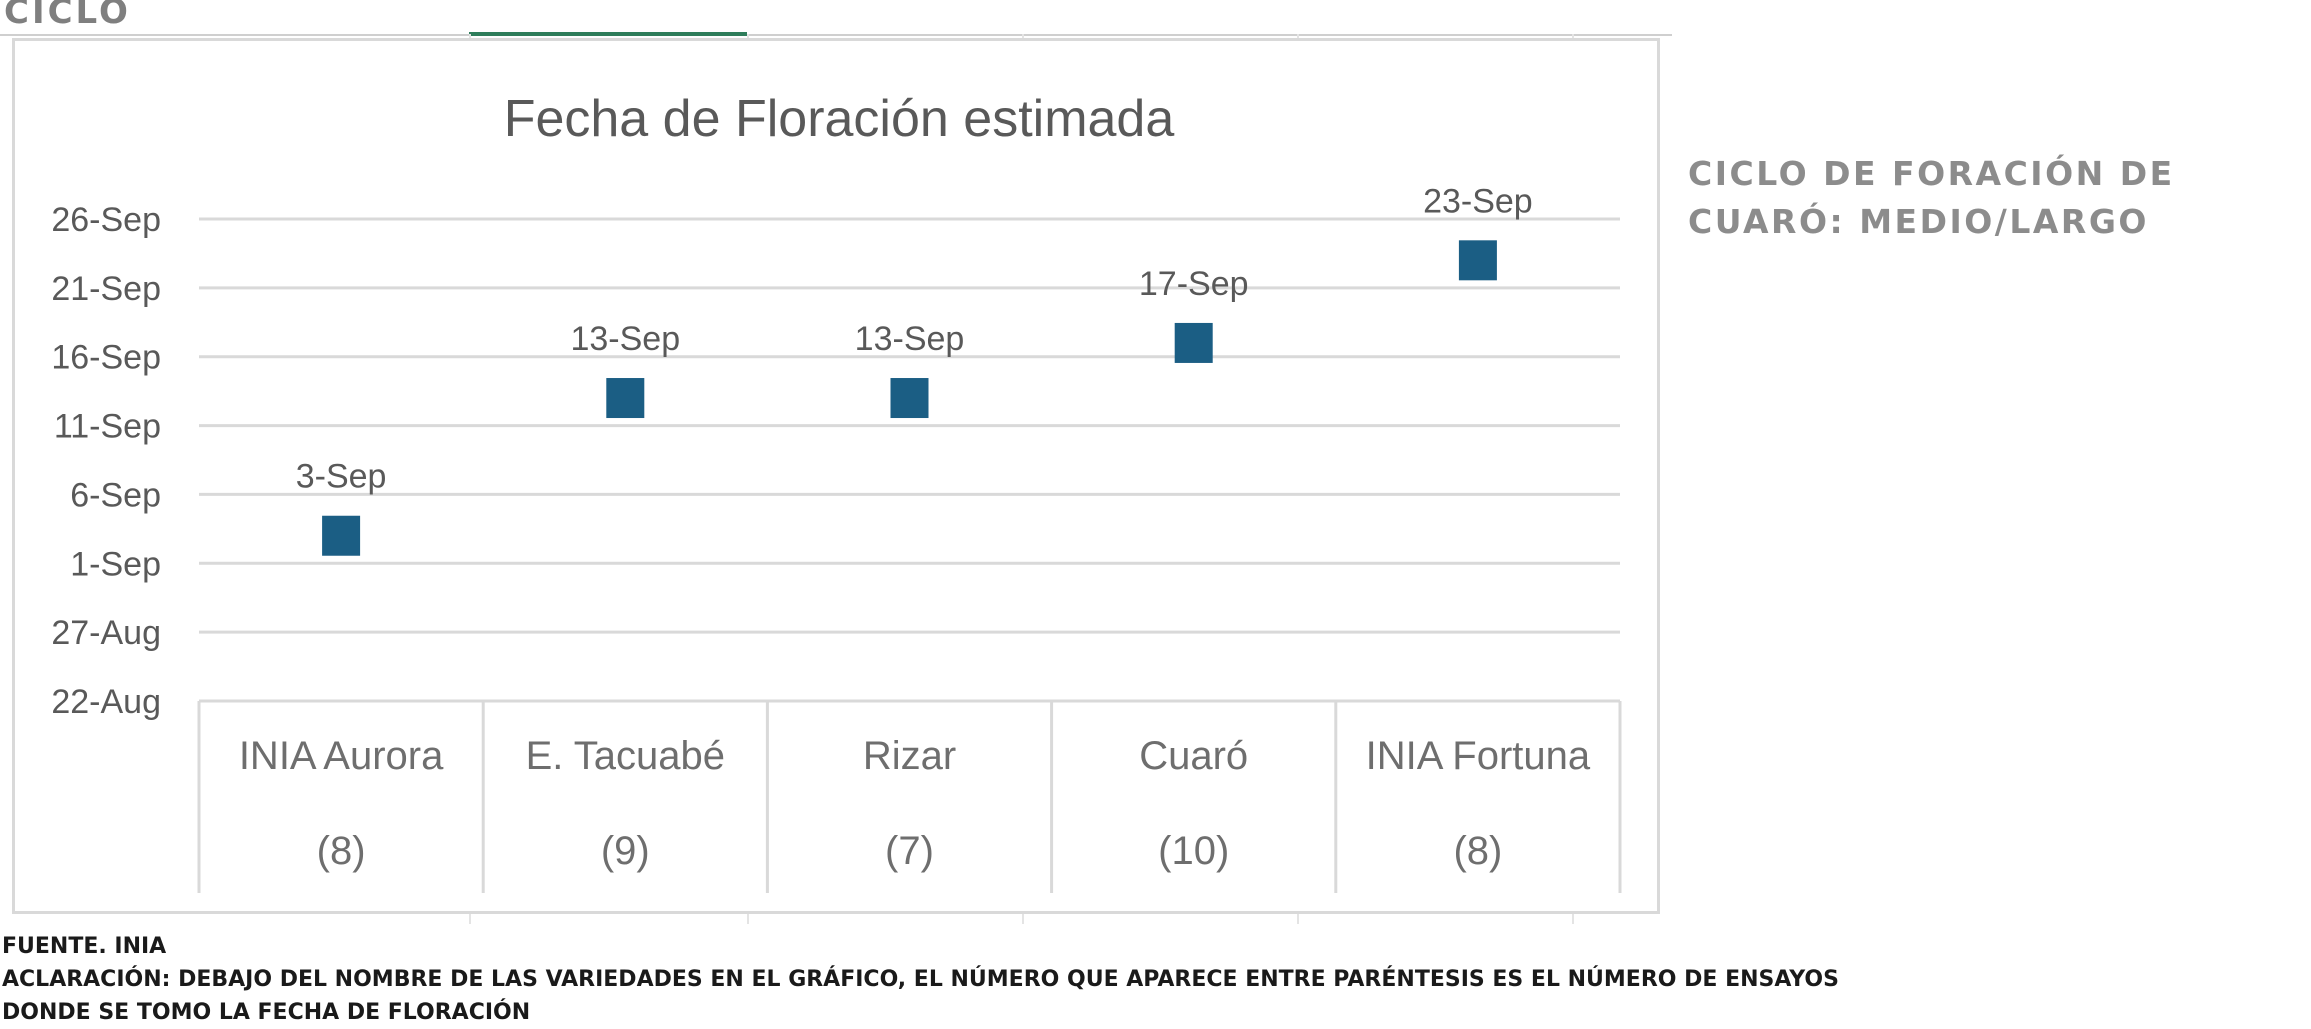  I want to click on y-tick-label: 11-Sep, so click(107, 427).